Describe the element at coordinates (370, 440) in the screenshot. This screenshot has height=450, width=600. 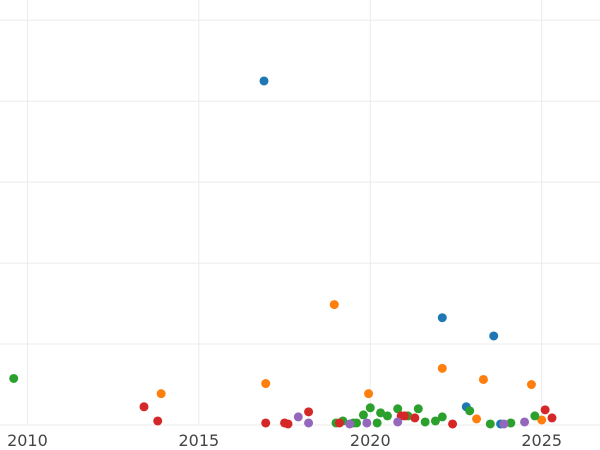
I see `x-tick-label: 2020` at that location.